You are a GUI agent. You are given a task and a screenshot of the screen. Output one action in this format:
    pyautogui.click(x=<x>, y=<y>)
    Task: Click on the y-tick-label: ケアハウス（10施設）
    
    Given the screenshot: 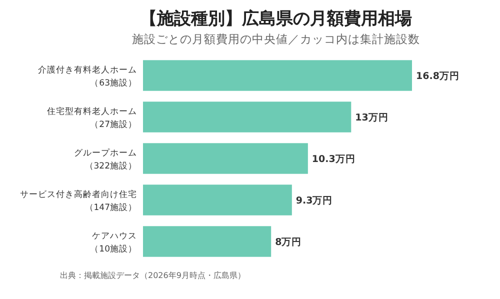 What is the action you would take?
    pyautogui.click(x=113, y=242)
    